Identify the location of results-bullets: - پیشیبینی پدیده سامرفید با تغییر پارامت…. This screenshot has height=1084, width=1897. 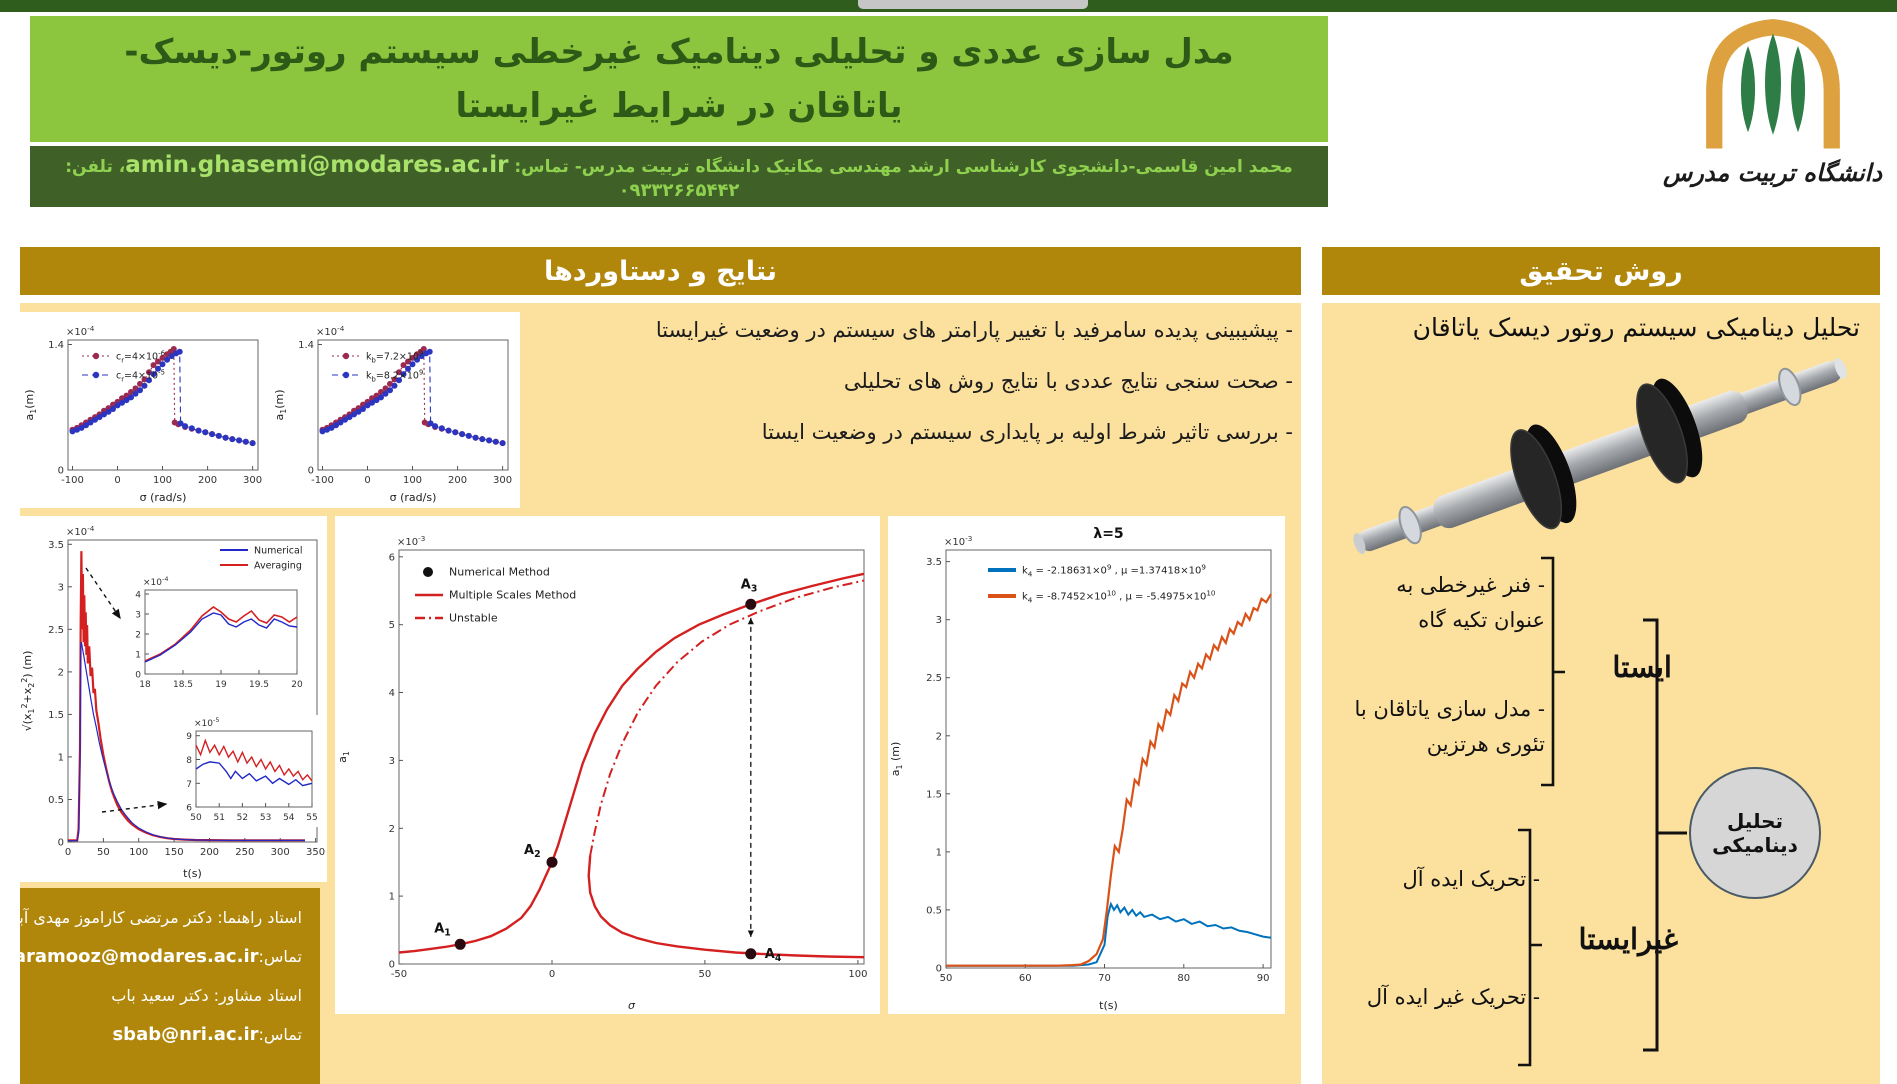
(919, 394).